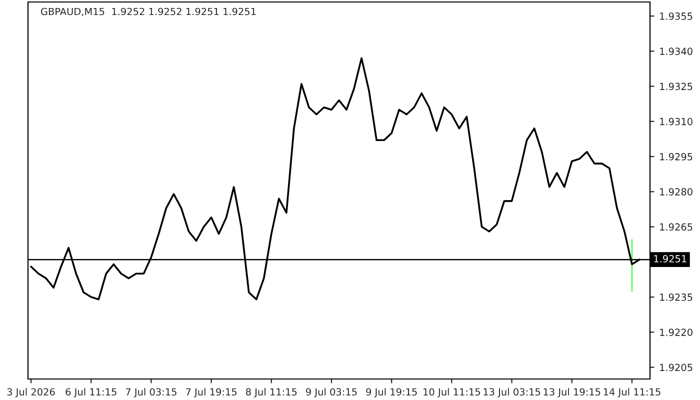  Describe the element at coordinates (632, 393) in the screenshot. I see `x-tick-label: 14 Jul 11:15` at that location.